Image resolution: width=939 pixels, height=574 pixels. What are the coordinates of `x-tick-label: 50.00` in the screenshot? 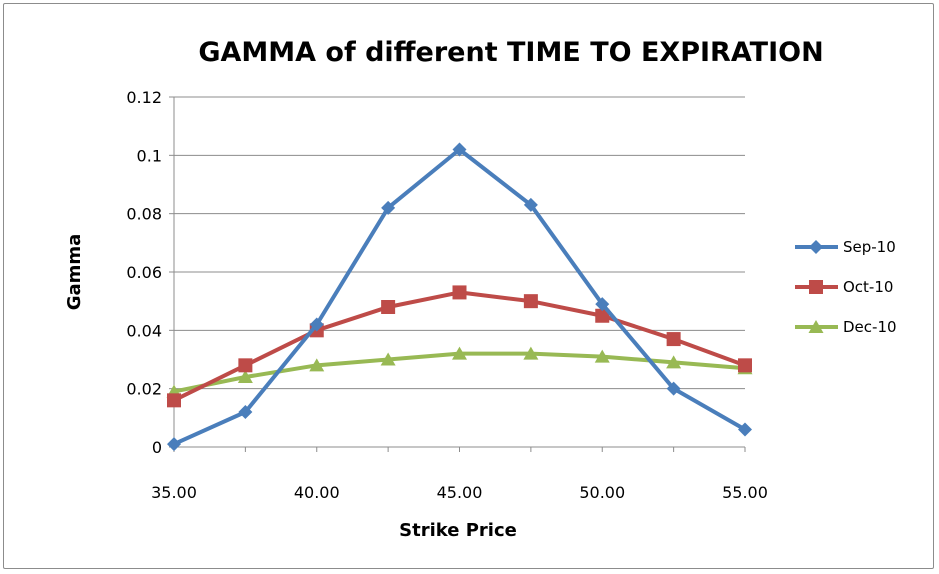 It's located at (602, 492).